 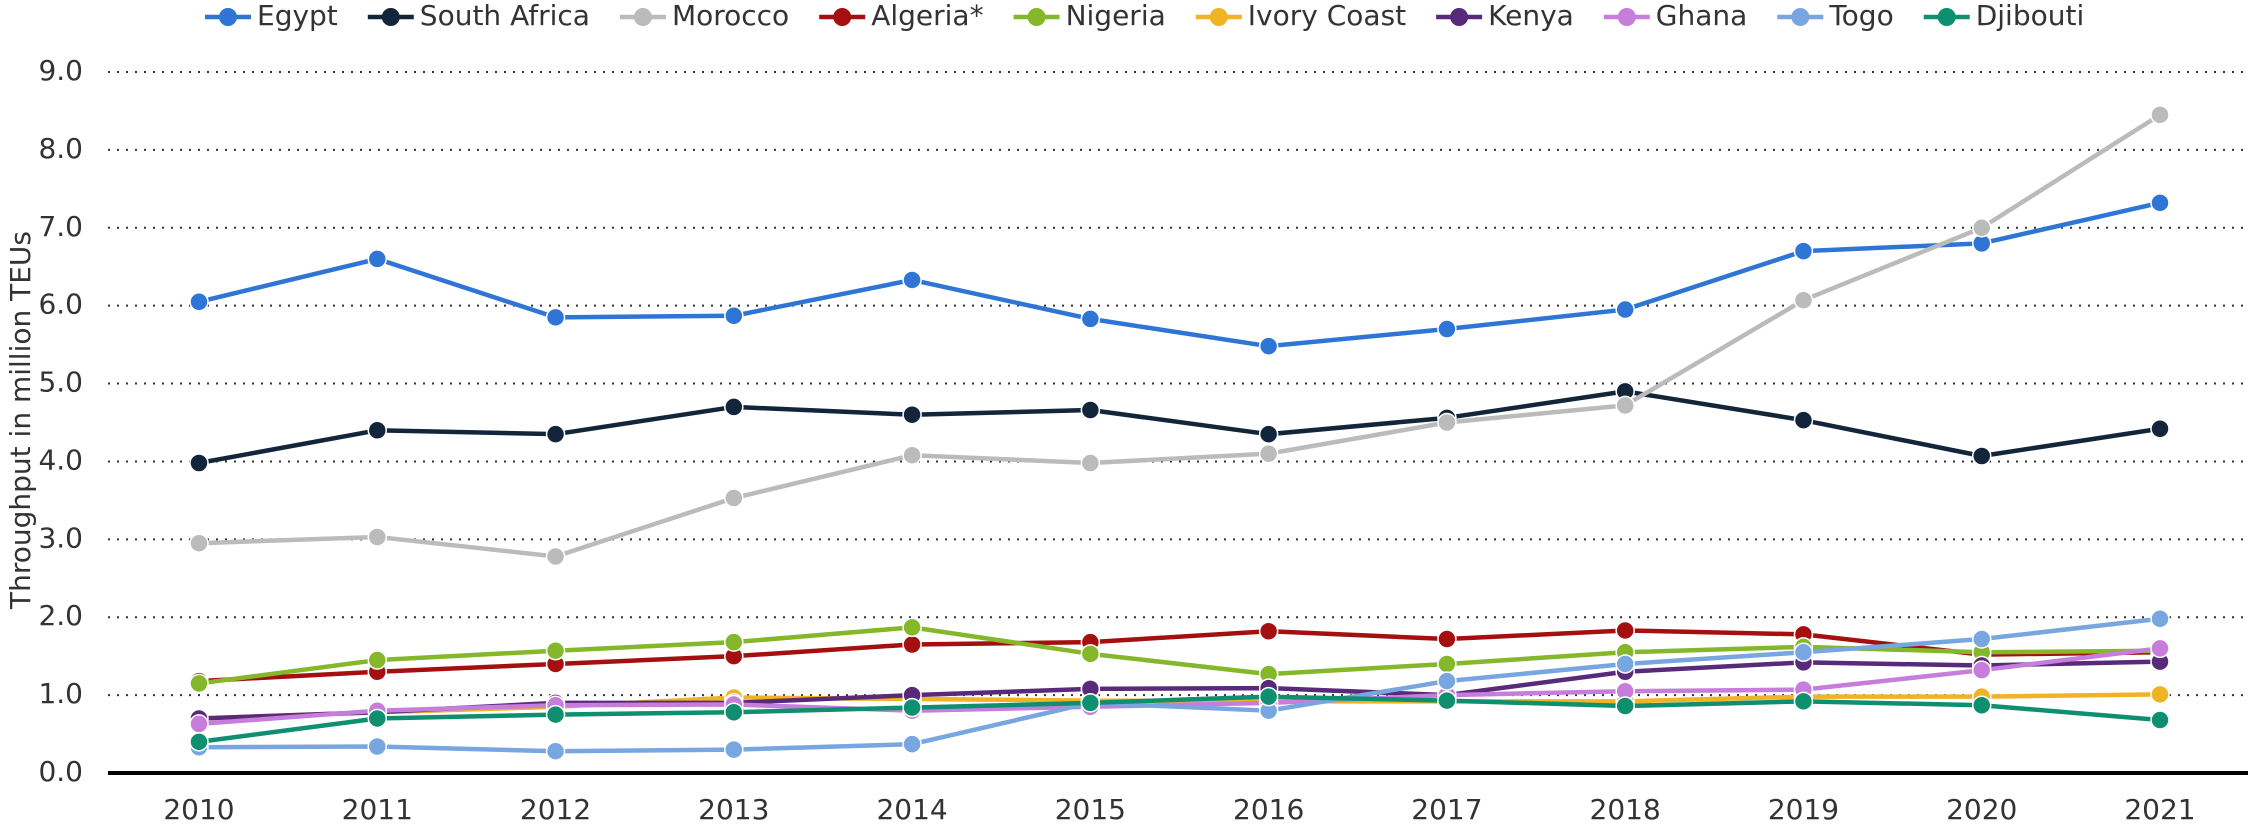 I want to click on y-tick-label: 2.0, so click(x=60, y=615).